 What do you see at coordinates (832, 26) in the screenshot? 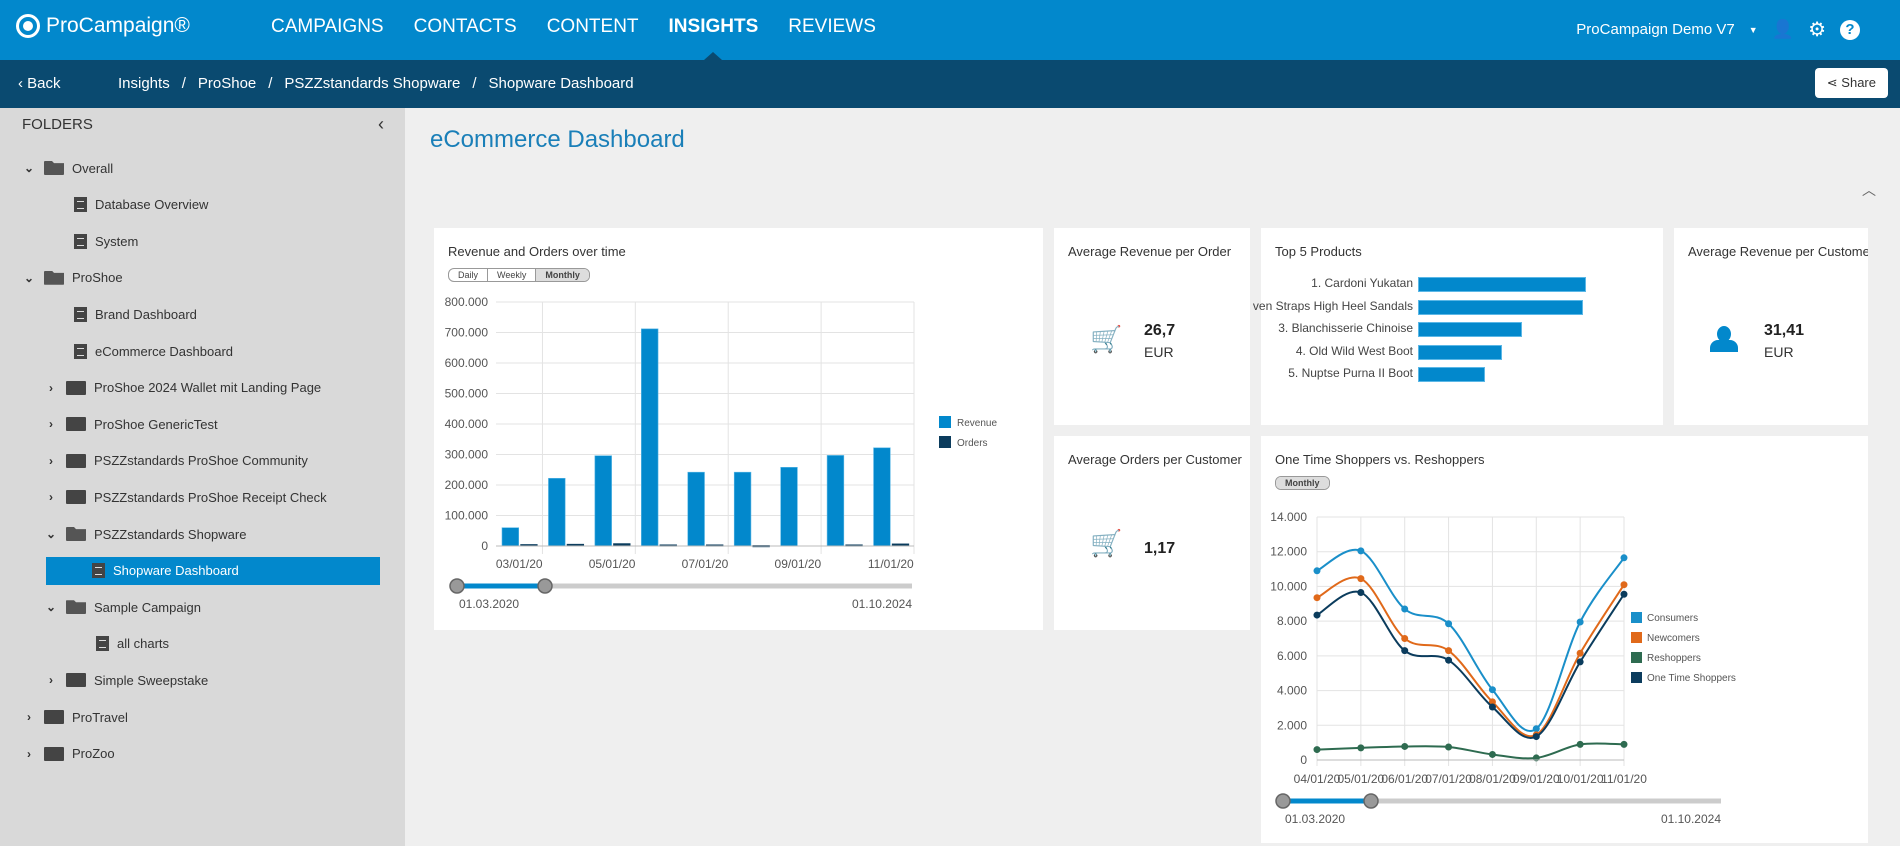
I see `nav-reviews: REVIEWS` at bounding box center [832, 26].